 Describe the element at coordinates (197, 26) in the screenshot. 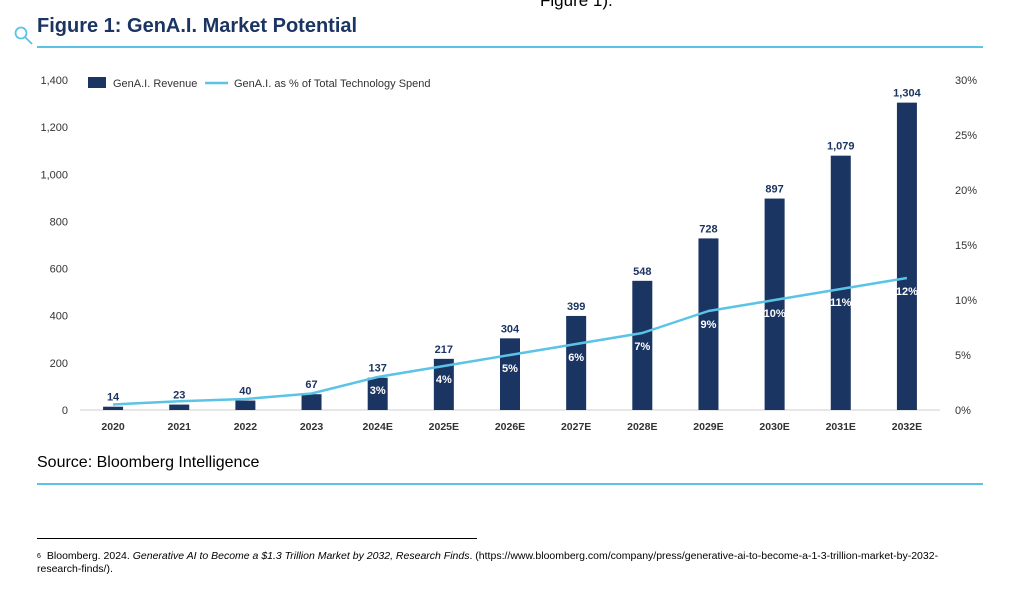

I see `figure-title: Figure 1: GenA.I. Market Potential` at that location.